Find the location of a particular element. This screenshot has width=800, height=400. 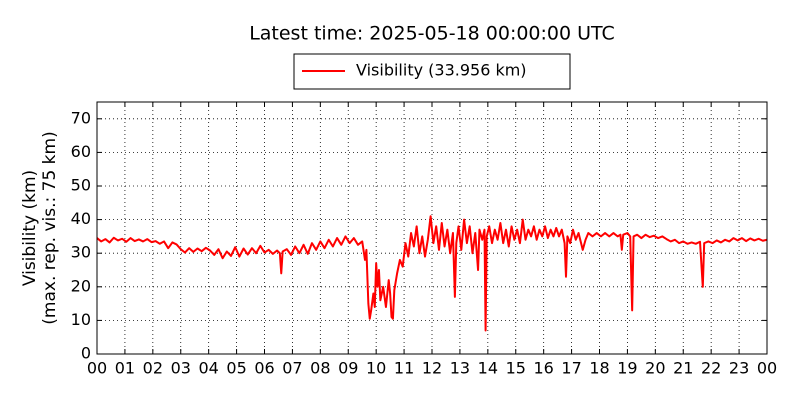

y-tick-label: 0 is located at coordinates (86, 353).